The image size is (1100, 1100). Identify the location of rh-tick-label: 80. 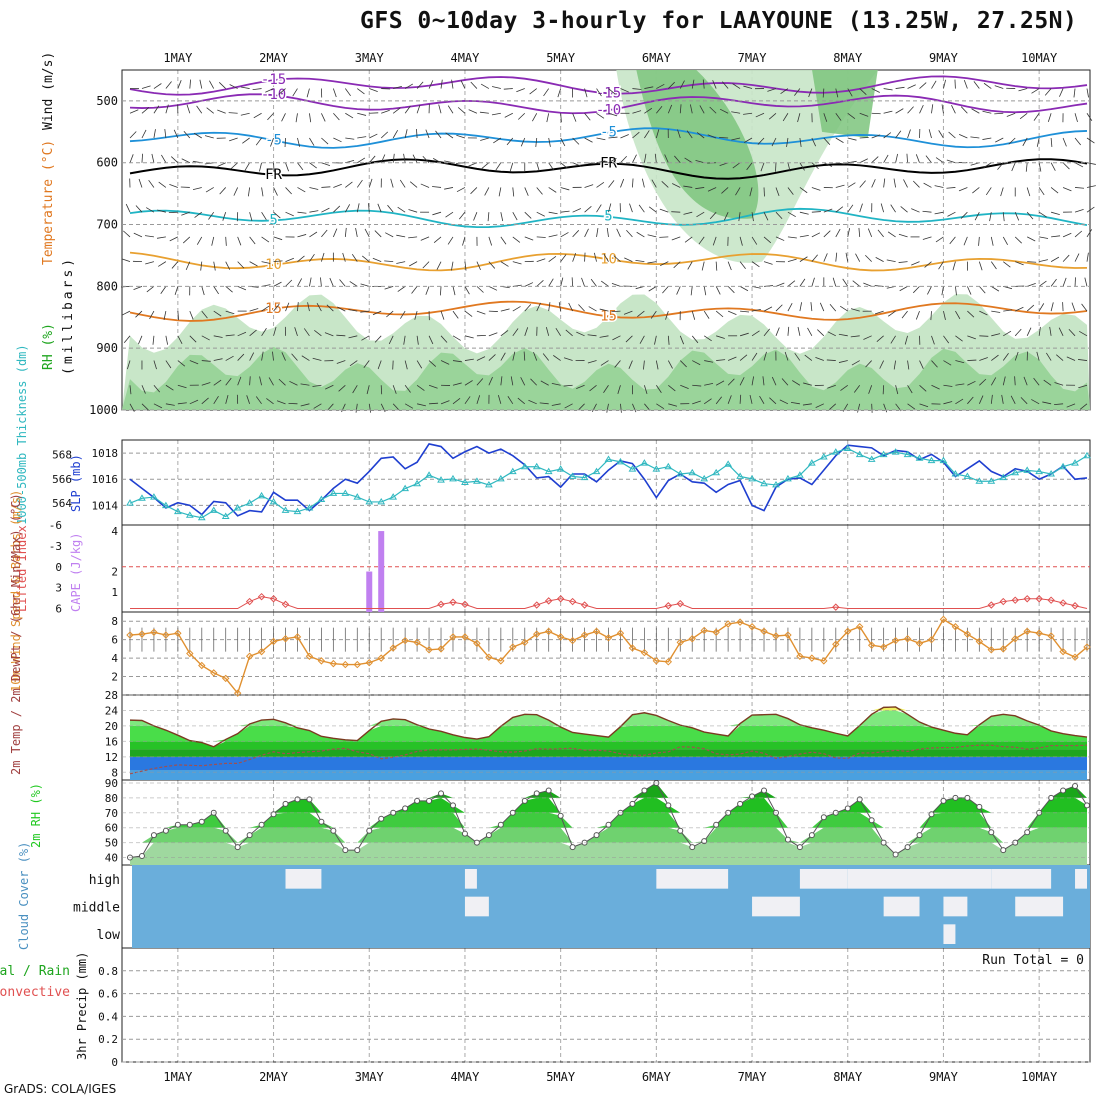
(111, 798).